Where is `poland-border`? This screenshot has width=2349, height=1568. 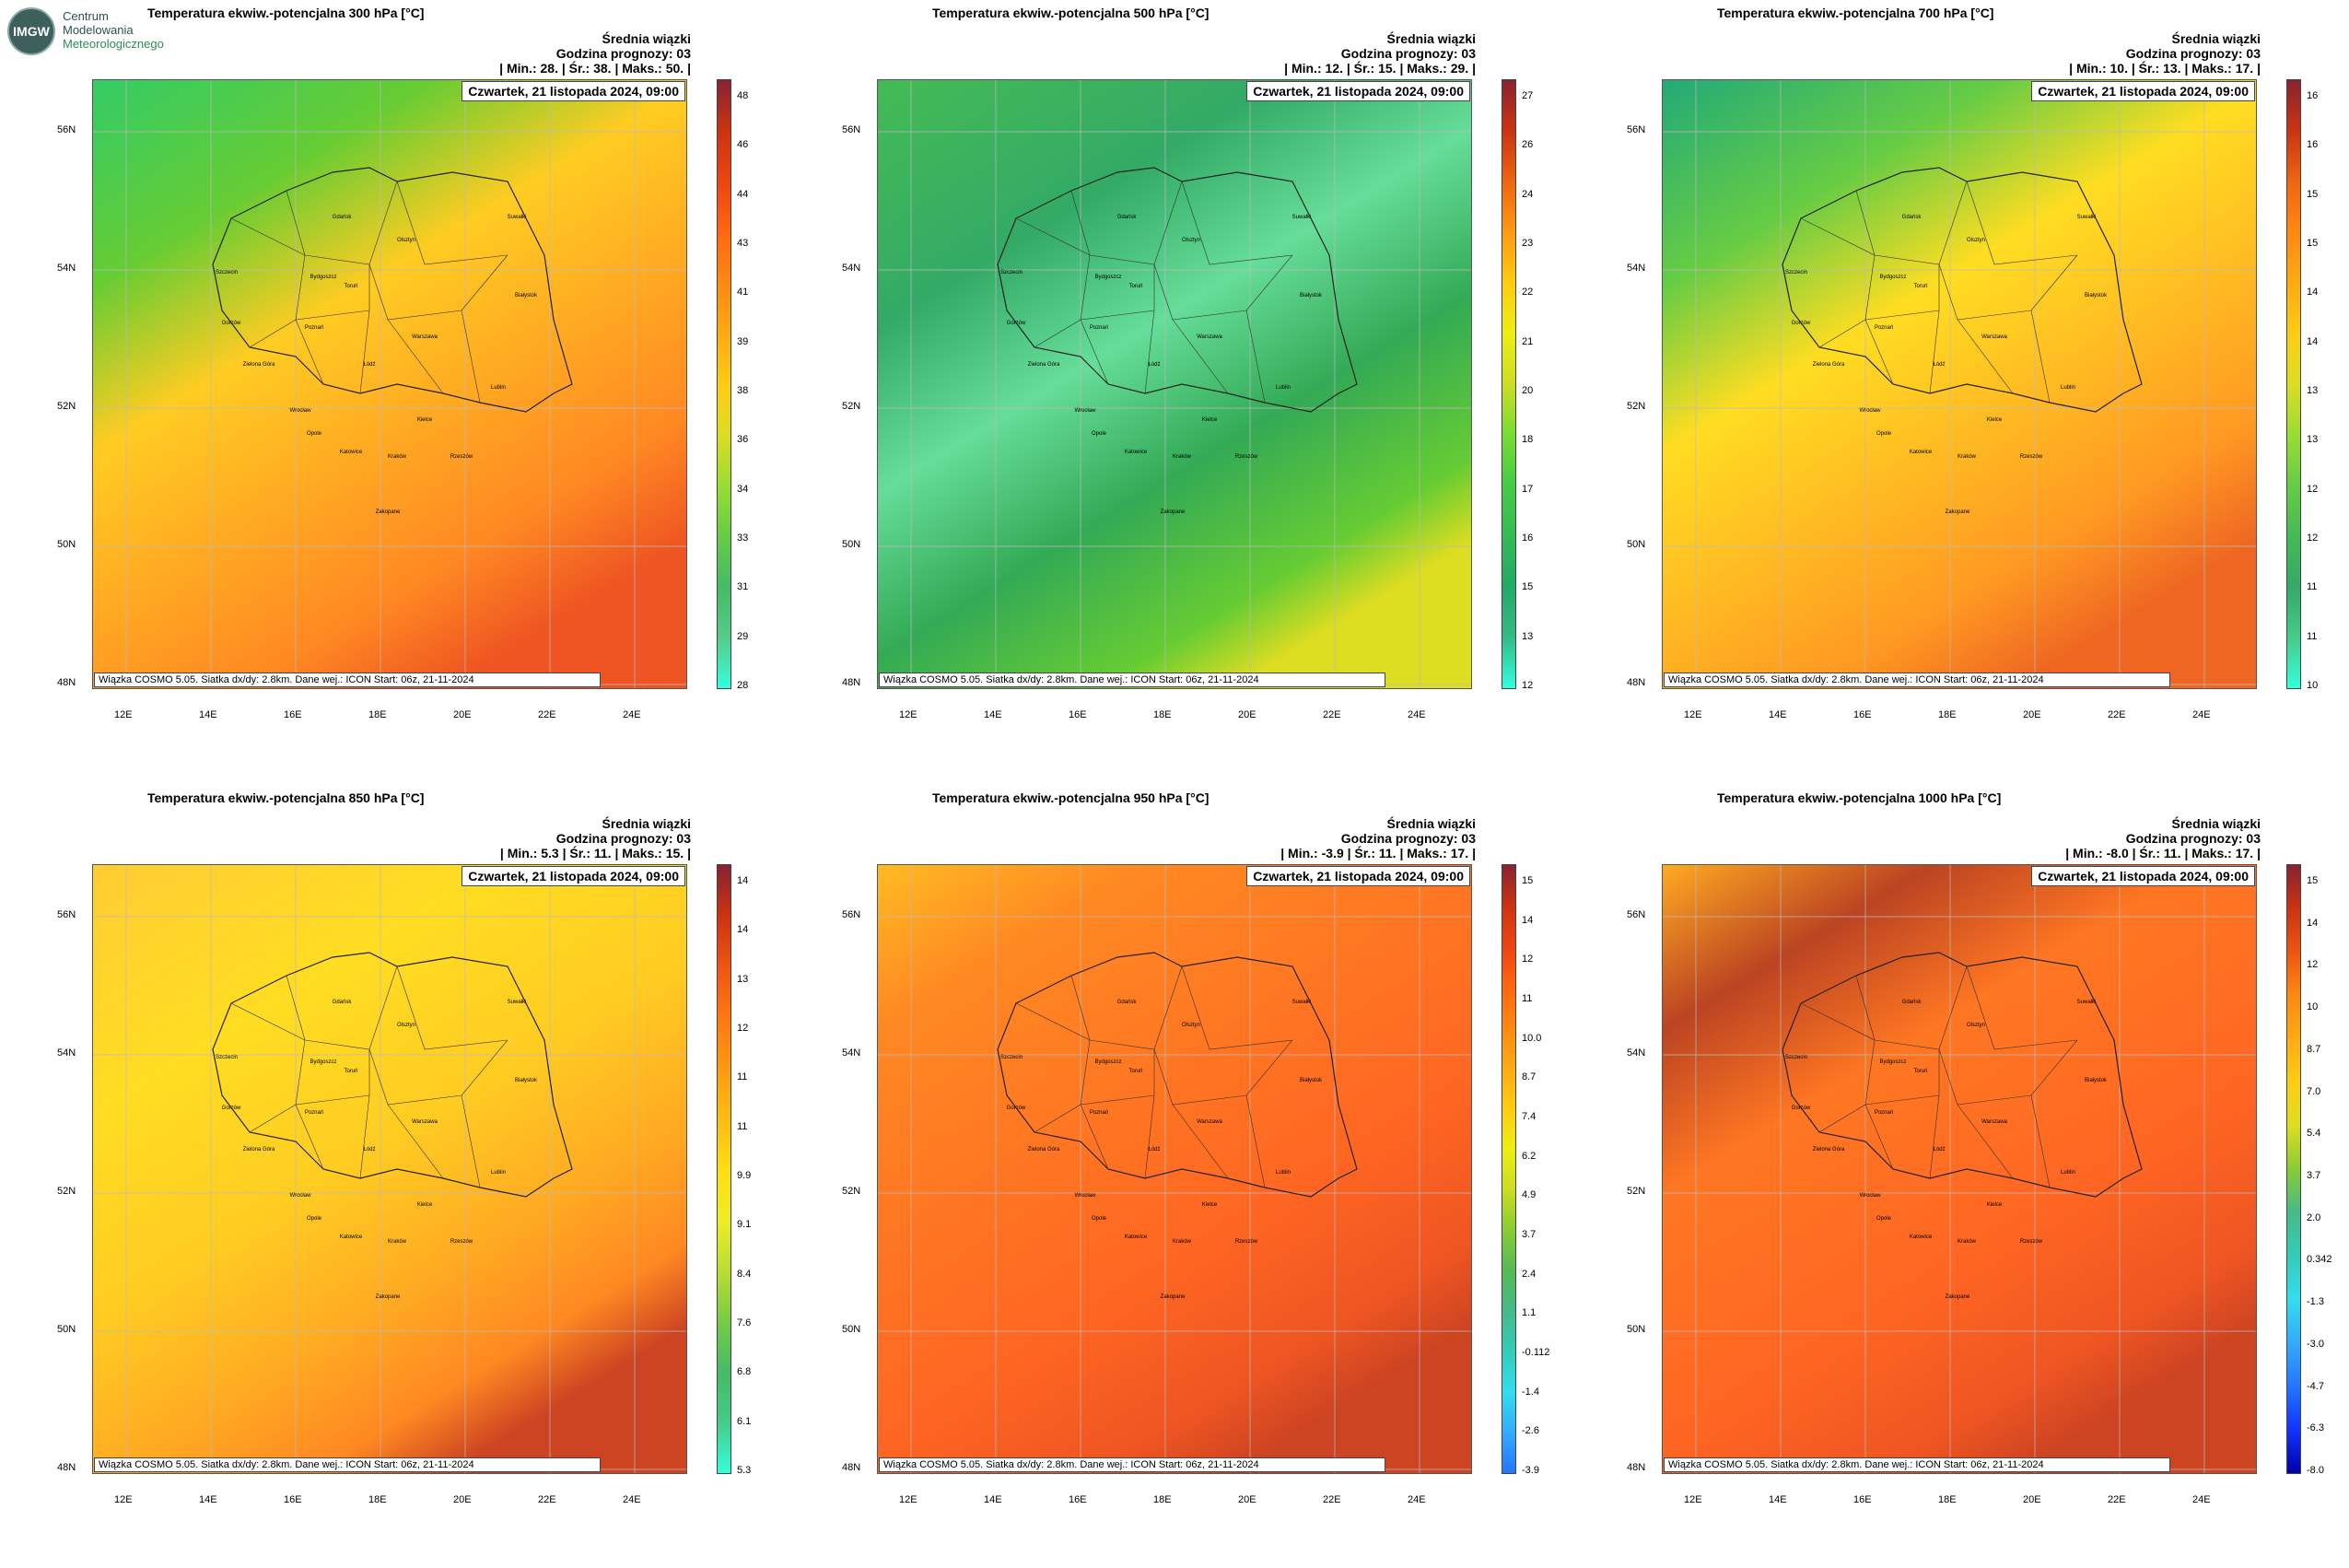
poland-border is located at coordinates (1962, 290).